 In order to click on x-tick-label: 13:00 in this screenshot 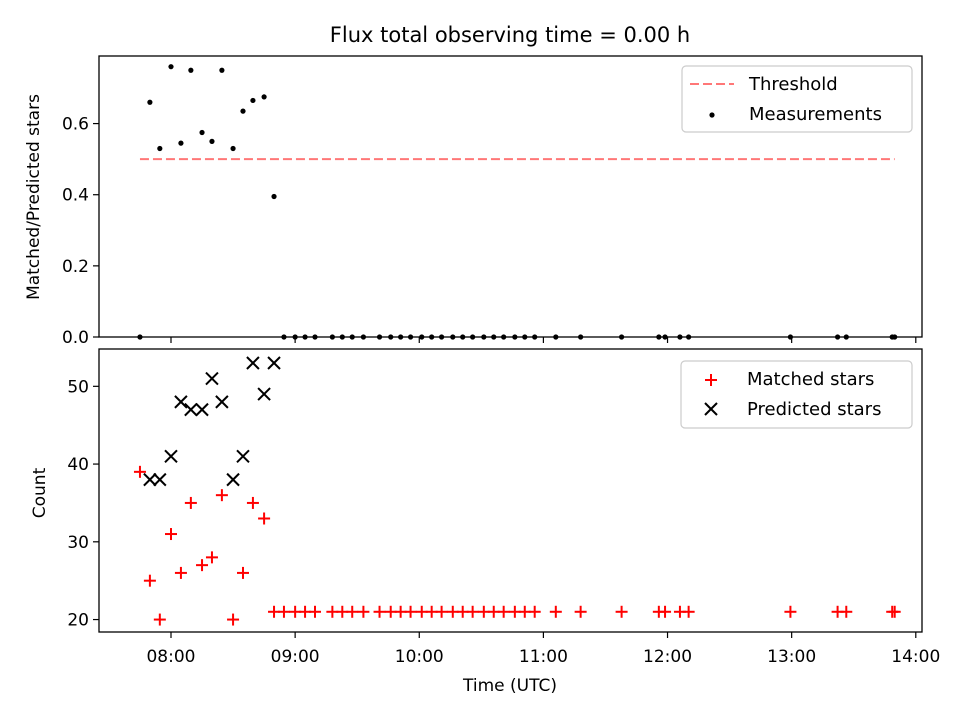, I will do `click(791, 657)`.